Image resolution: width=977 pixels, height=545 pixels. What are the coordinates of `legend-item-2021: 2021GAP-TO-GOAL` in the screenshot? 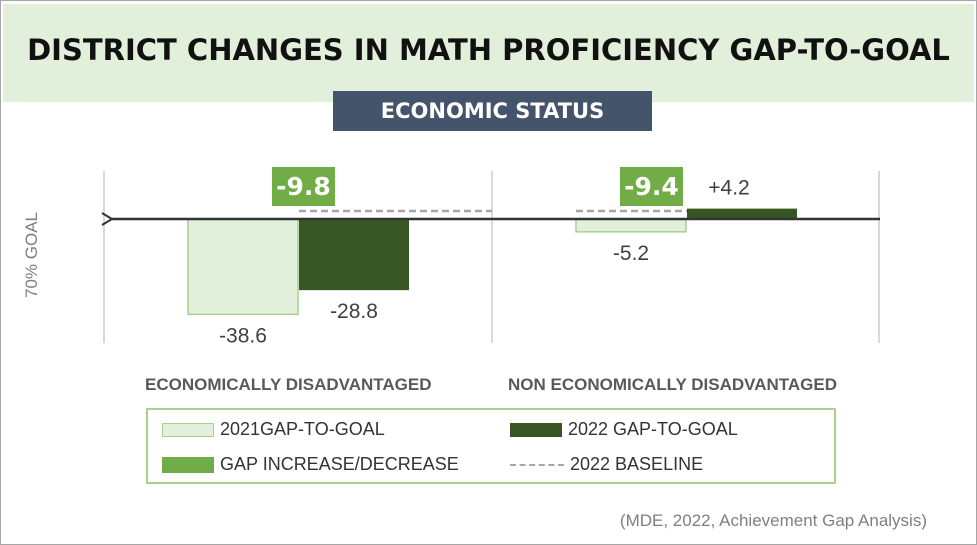 It's located at (273, 429).